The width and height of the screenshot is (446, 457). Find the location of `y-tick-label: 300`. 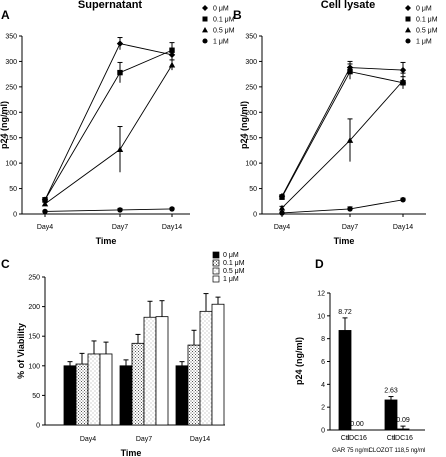

y-tick-label: 300 is located at coordinates (11, 62).